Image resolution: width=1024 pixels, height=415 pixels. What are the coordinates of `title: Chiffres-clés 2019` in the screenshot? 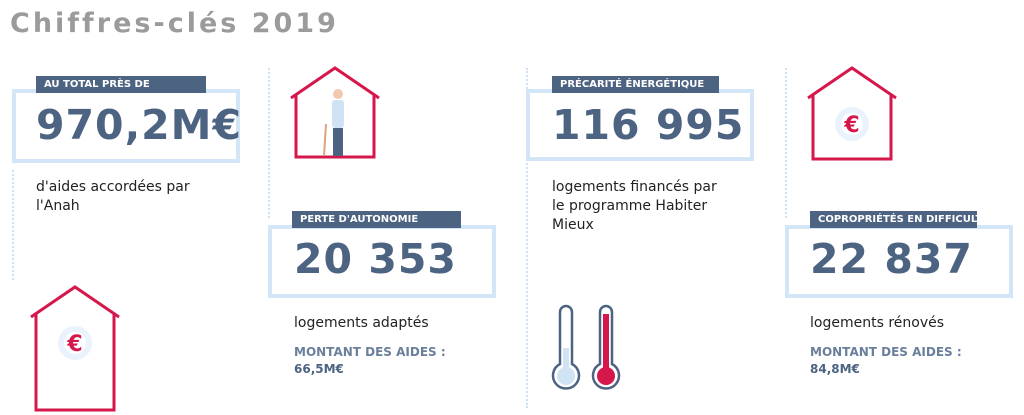 It's located at (174, 23).